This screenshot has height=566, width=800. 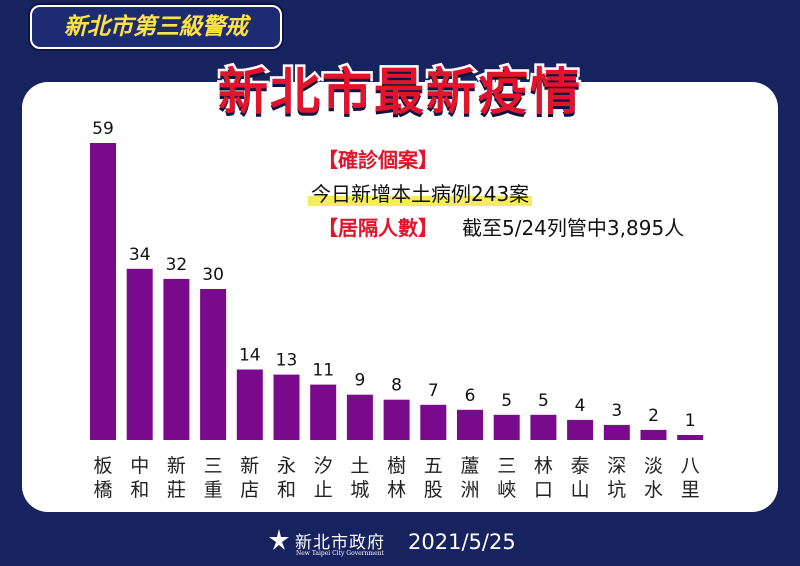 What do you see at coordinates (690, 490) in the screenshot?
I see `category-label-八里-1: 里` at bounding box center [690, 490].